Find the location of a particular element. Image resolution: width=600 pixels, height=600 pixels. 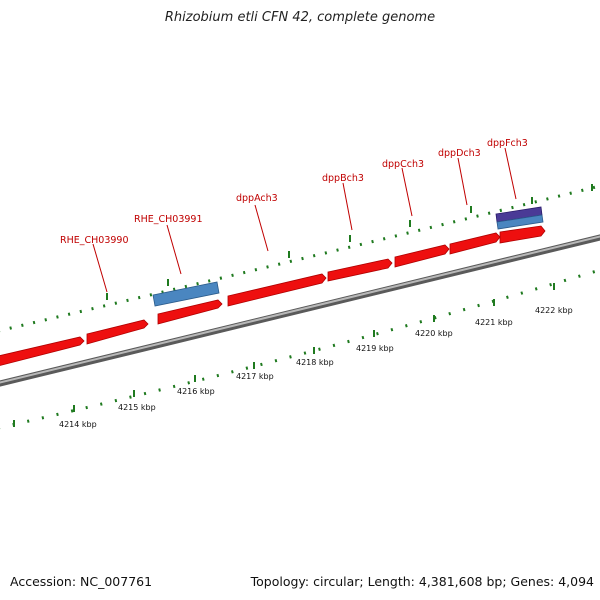

kbp-label-4217: 4217 kbp is located at coordinates (255, 376).